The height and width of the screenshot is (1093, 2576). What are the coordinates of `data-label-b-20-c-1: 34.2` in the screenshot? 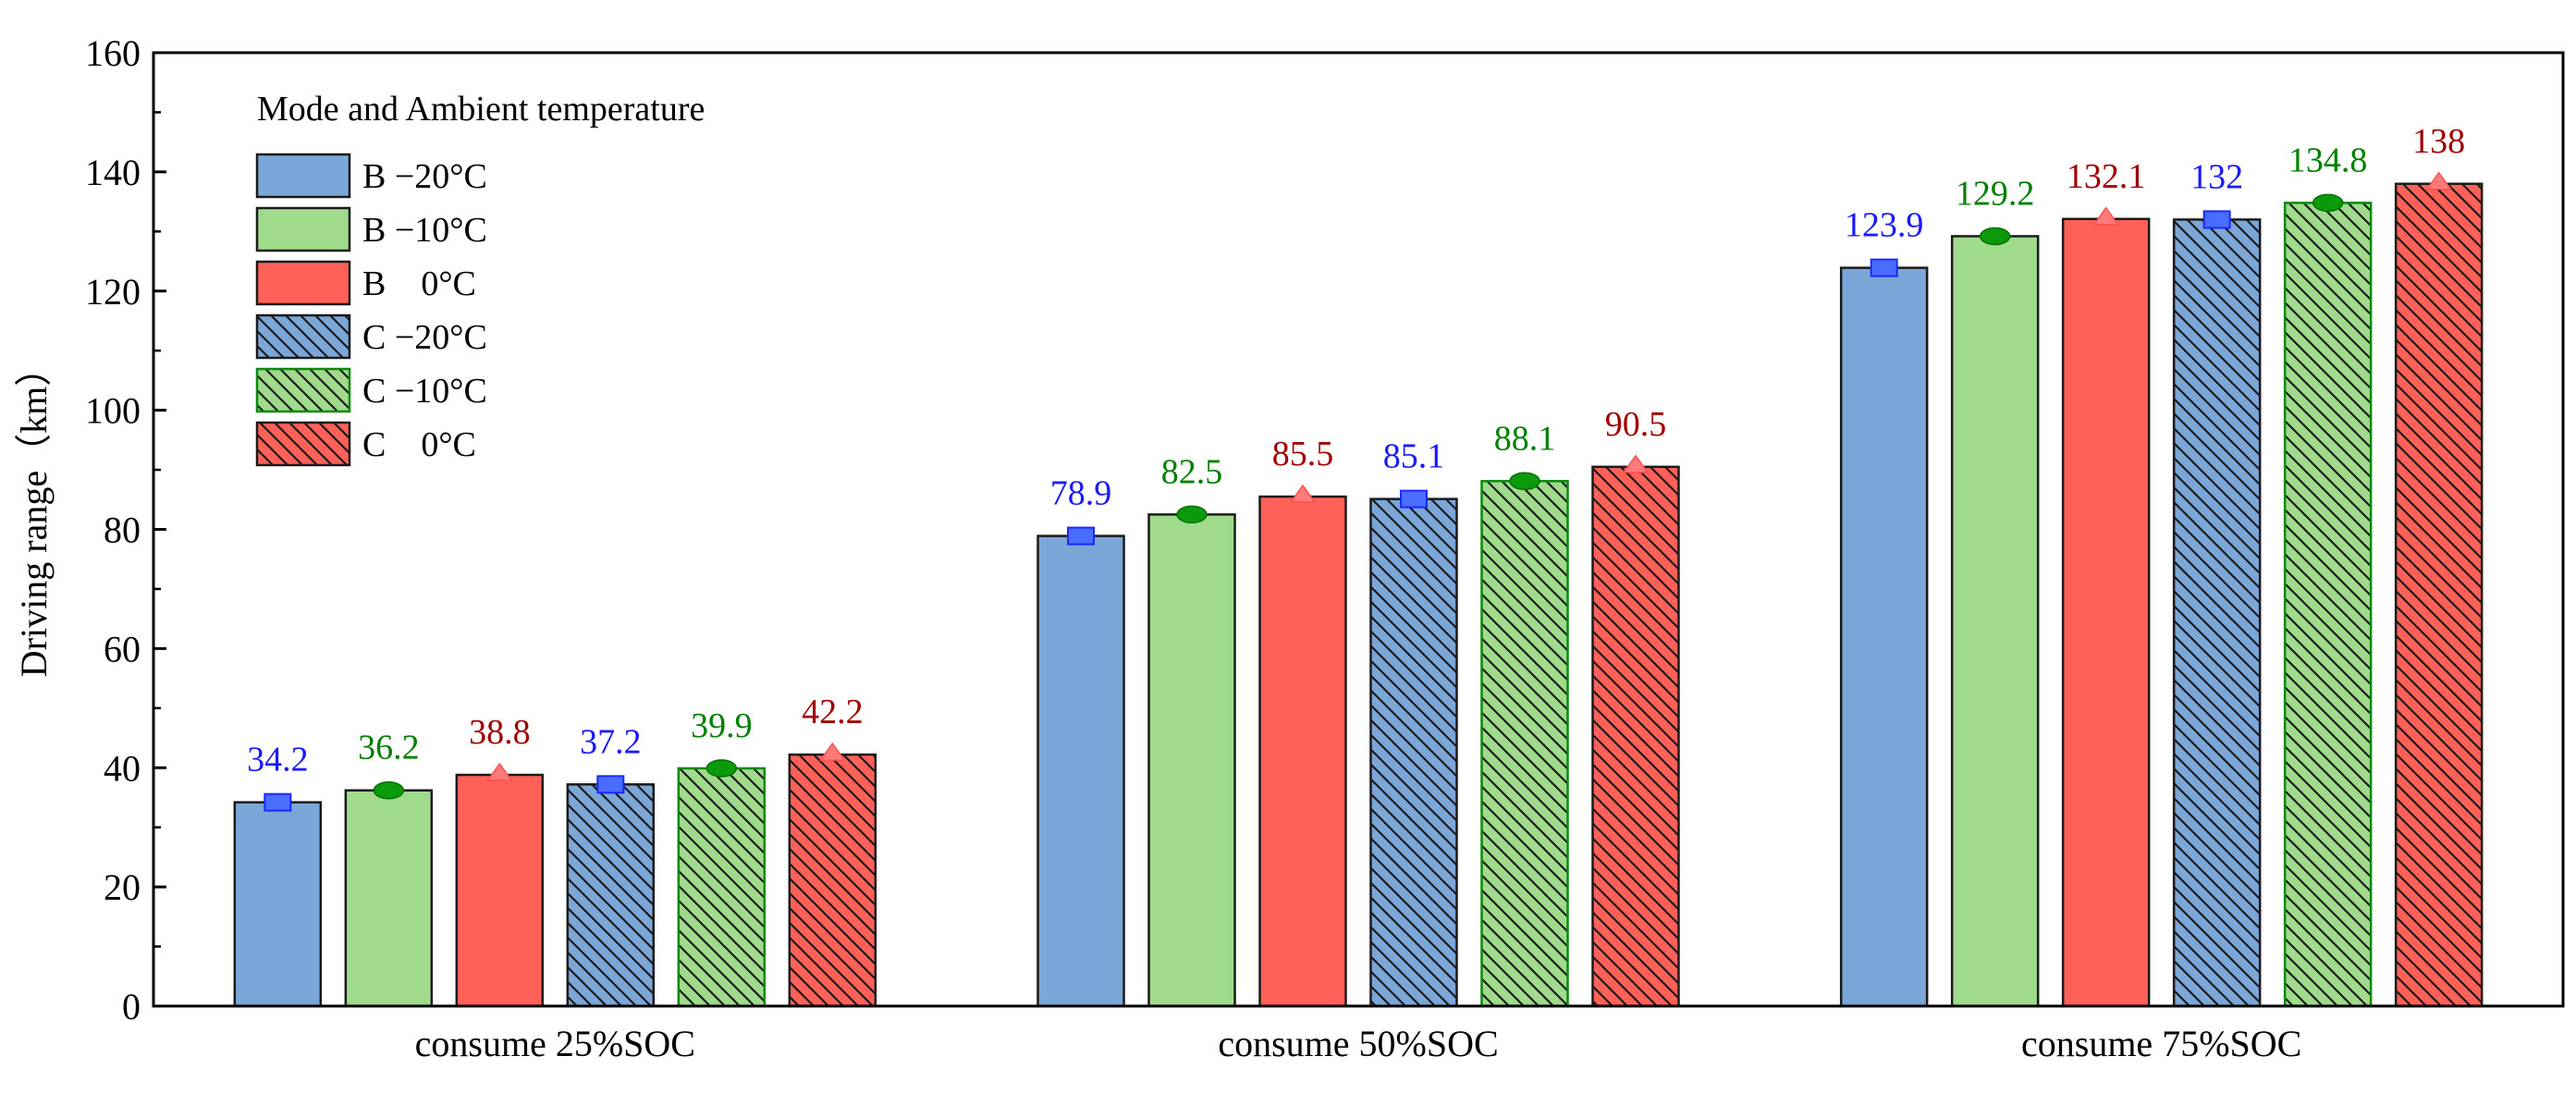 It's located at (278, 760).